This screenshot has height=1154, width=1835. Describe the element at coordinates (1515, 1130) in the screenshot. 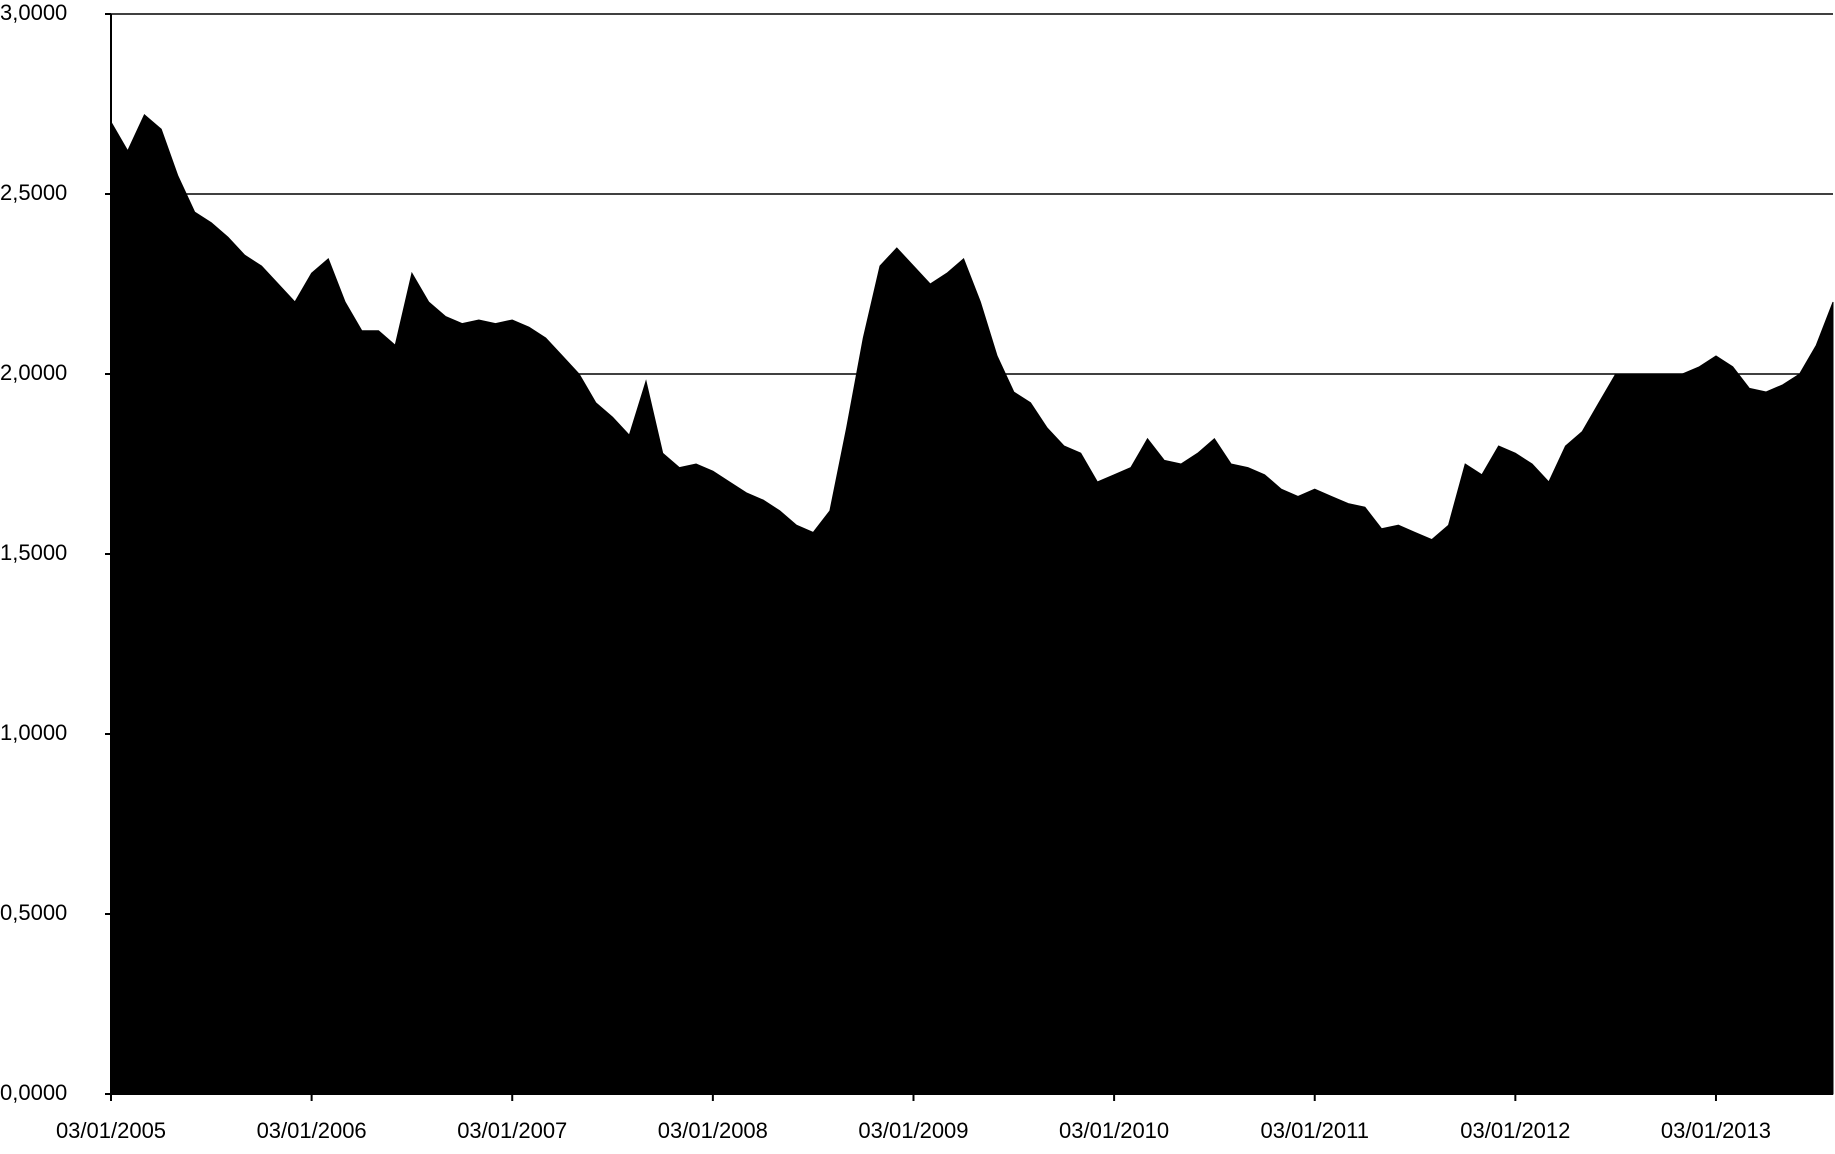

I see `x-tick-label: 03/01/2012` at that location.